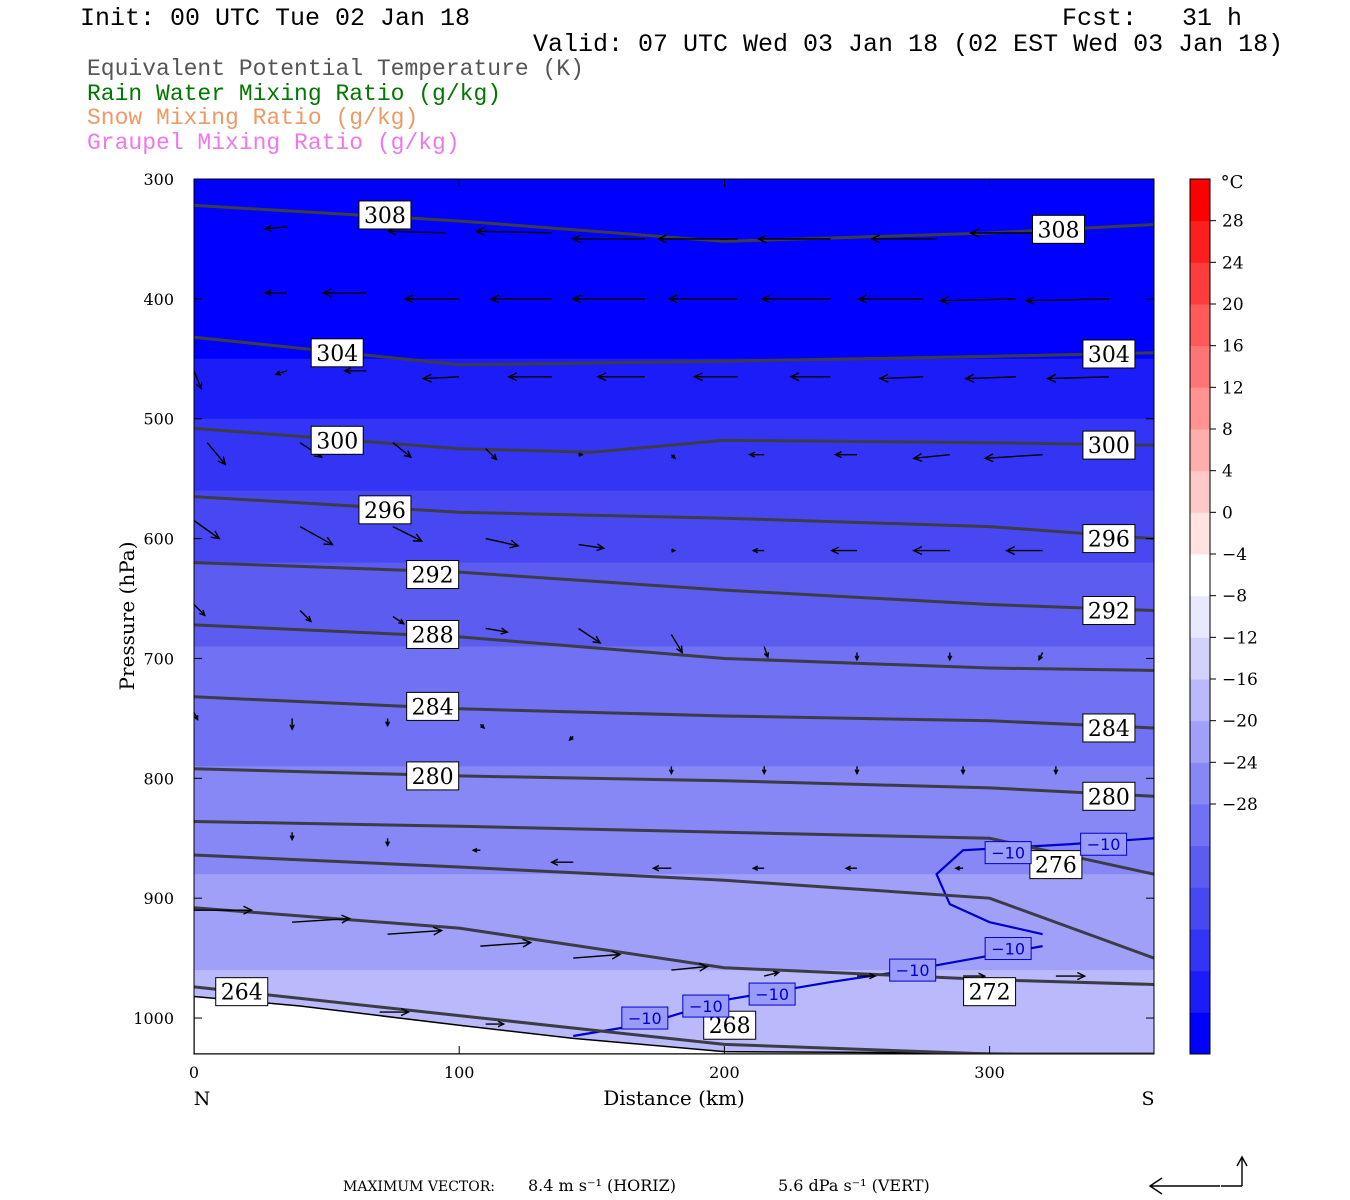 The image size is (1350, 1200). What do you see at coordinates (674, 782) in the screenshot?
I see `theta-e-contour` at bounding box center [674, 782].